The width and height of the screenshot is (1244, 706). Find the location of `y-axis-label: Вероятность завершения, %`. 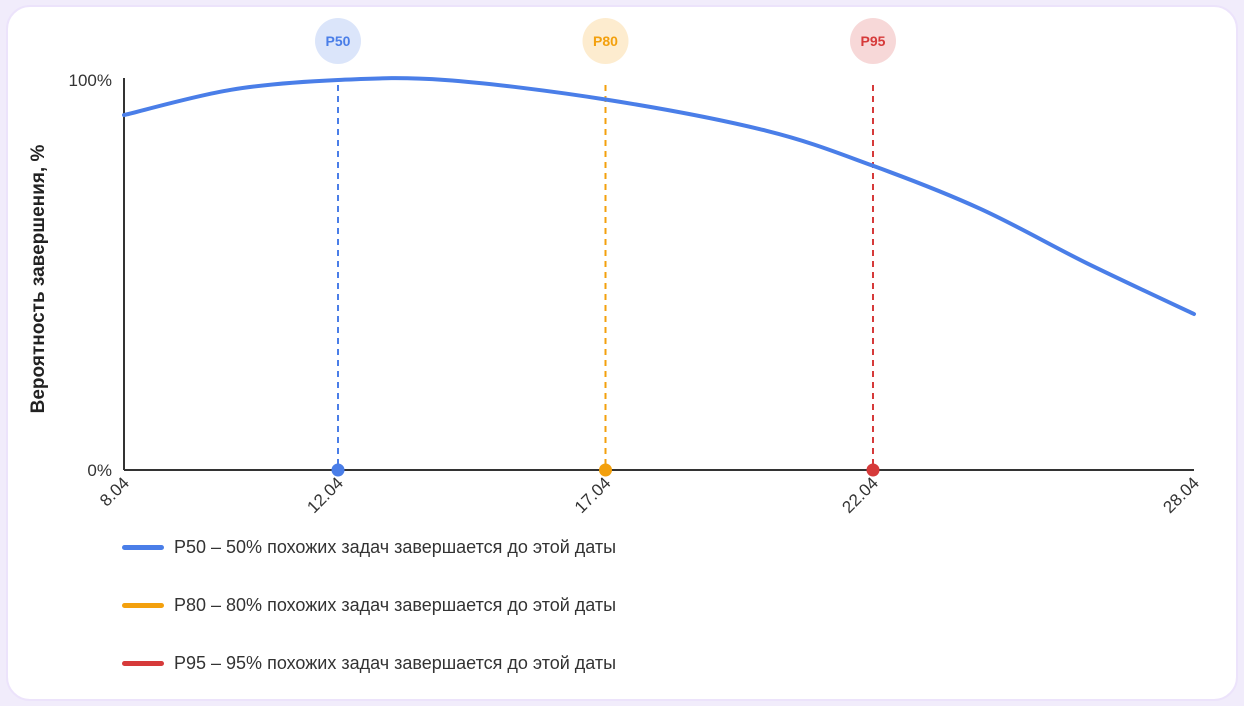

y-axis-label: Вероятность завершения, % is located at coordinates (38, 279).